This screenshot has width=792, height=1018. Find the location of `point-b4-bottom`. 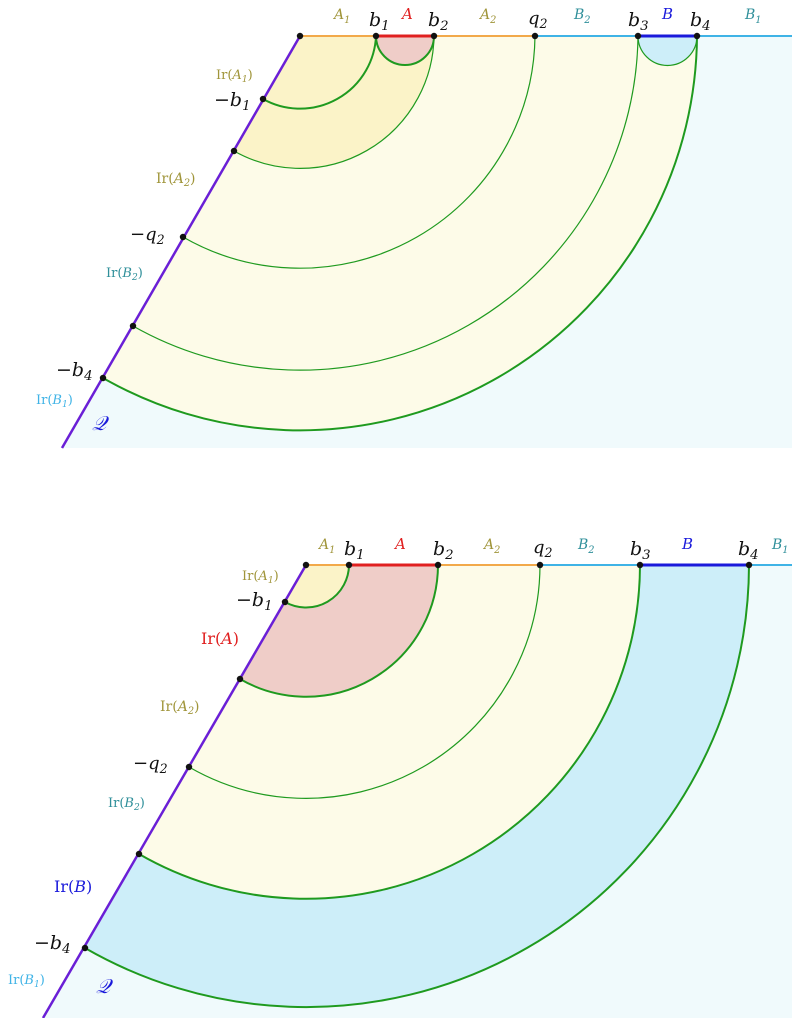

point-b4-bottom is located at coordinates (749, 565).